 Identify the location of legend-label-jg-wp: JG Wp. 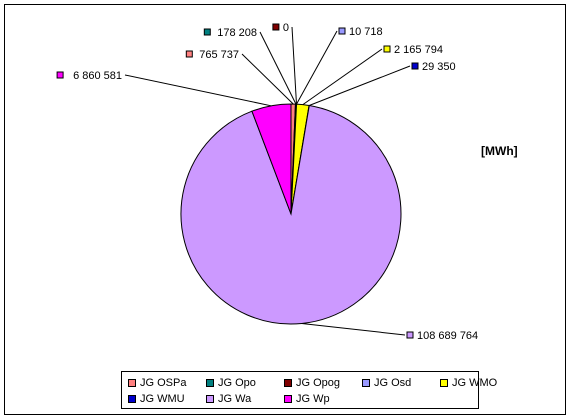
(313, 399).